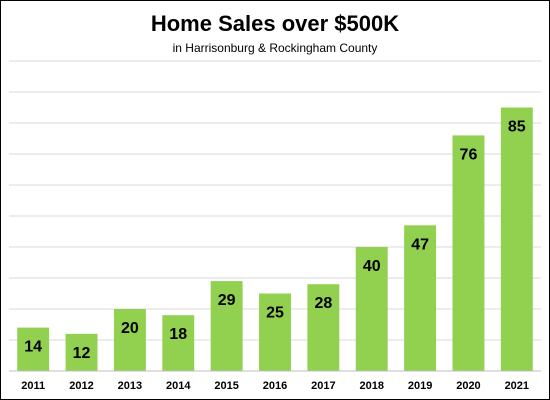 Image resolution: width=550 pixels, height=400 pixels. What do you see at coordinates (468, 386) in the screenshot?
I see `x-tick-2020: 2020` at bounding box center [468, 386].